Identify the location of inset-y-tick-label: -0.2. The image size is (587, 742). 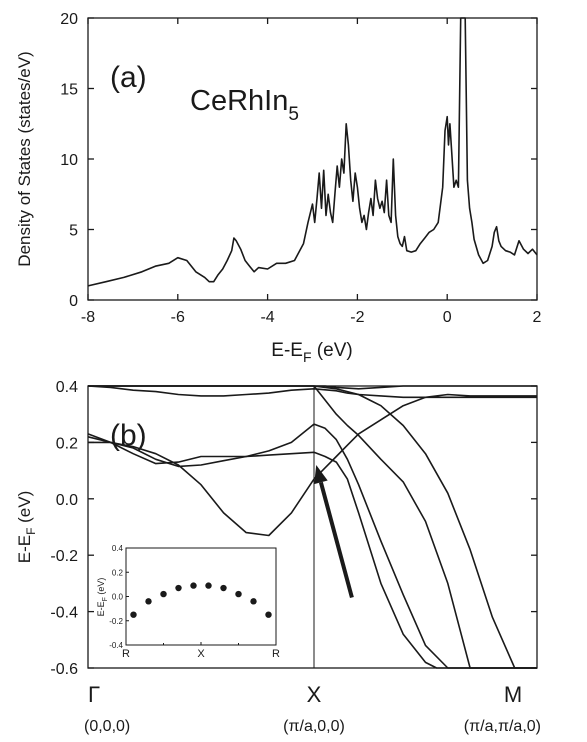
(116, 621).